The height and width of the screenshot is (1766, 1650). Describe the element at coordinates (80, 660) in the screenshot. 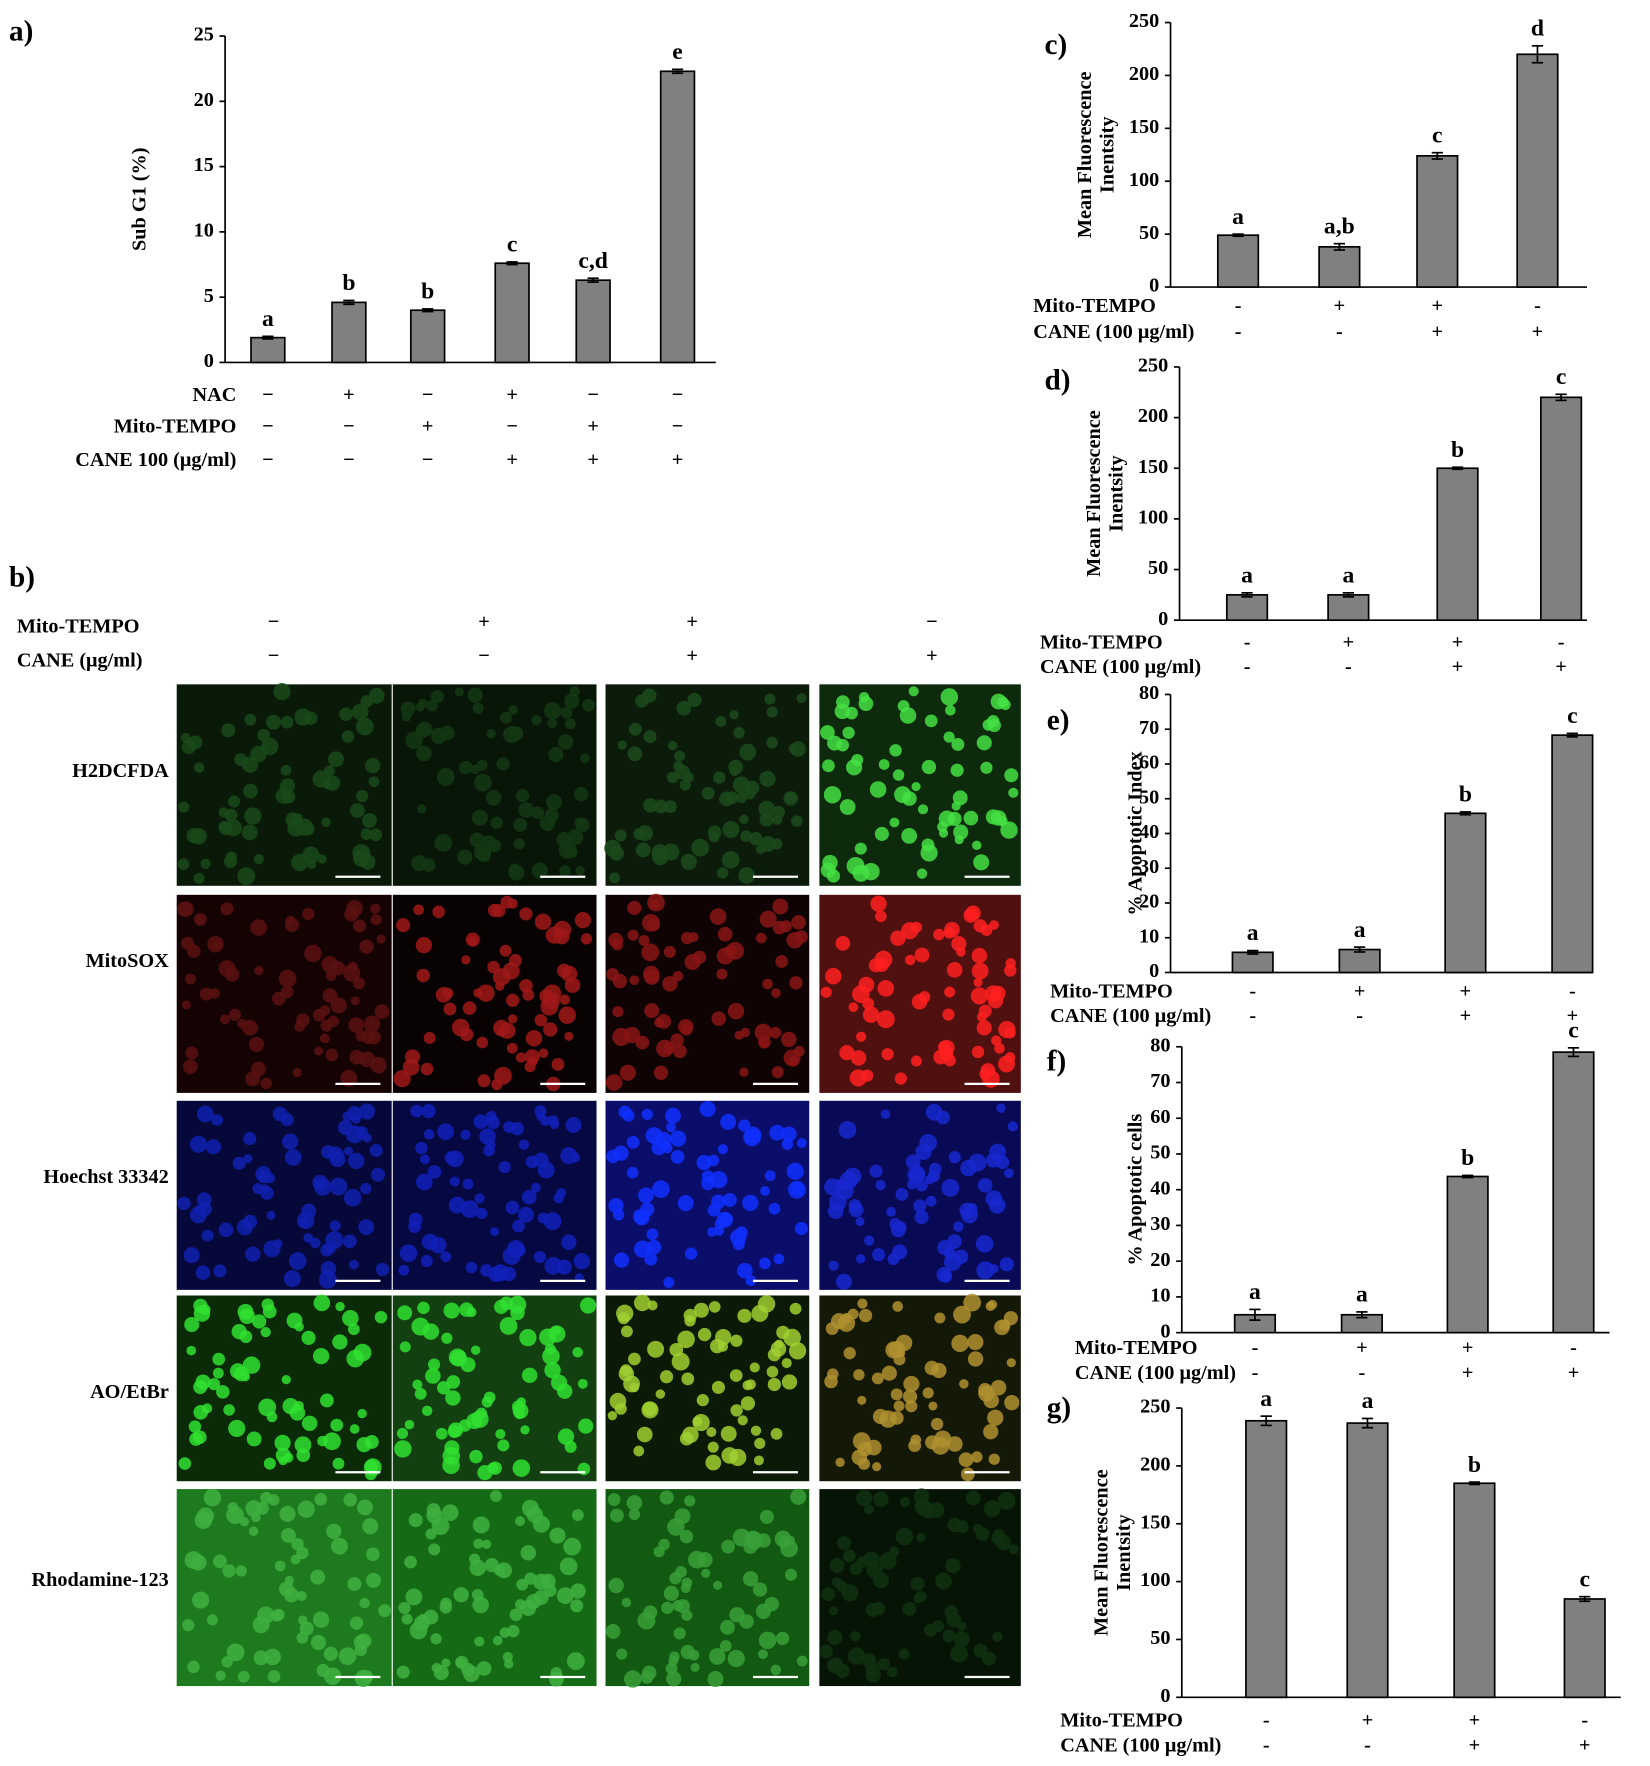

I see `treatment-name: CANE (μg/ml)` at that location.